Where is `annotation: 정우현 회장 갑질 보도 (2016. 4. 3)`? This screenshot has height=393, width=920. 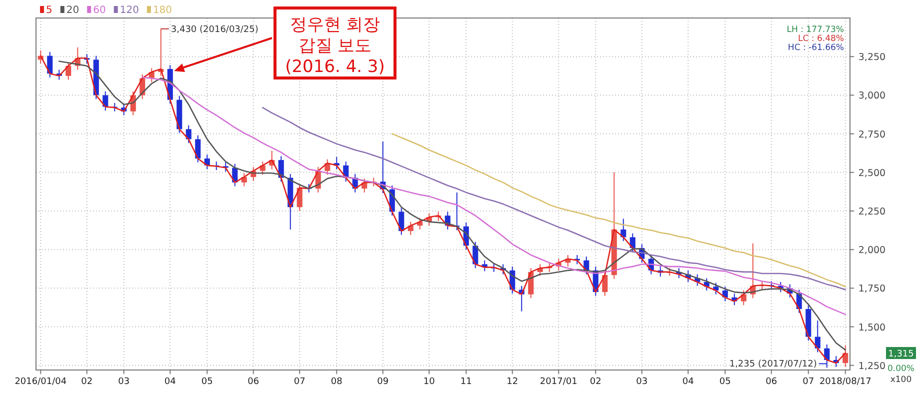
annotation: 정우현 회장 갑질 보도 (2016. 4. 3) is located at coordinates (335, 46).